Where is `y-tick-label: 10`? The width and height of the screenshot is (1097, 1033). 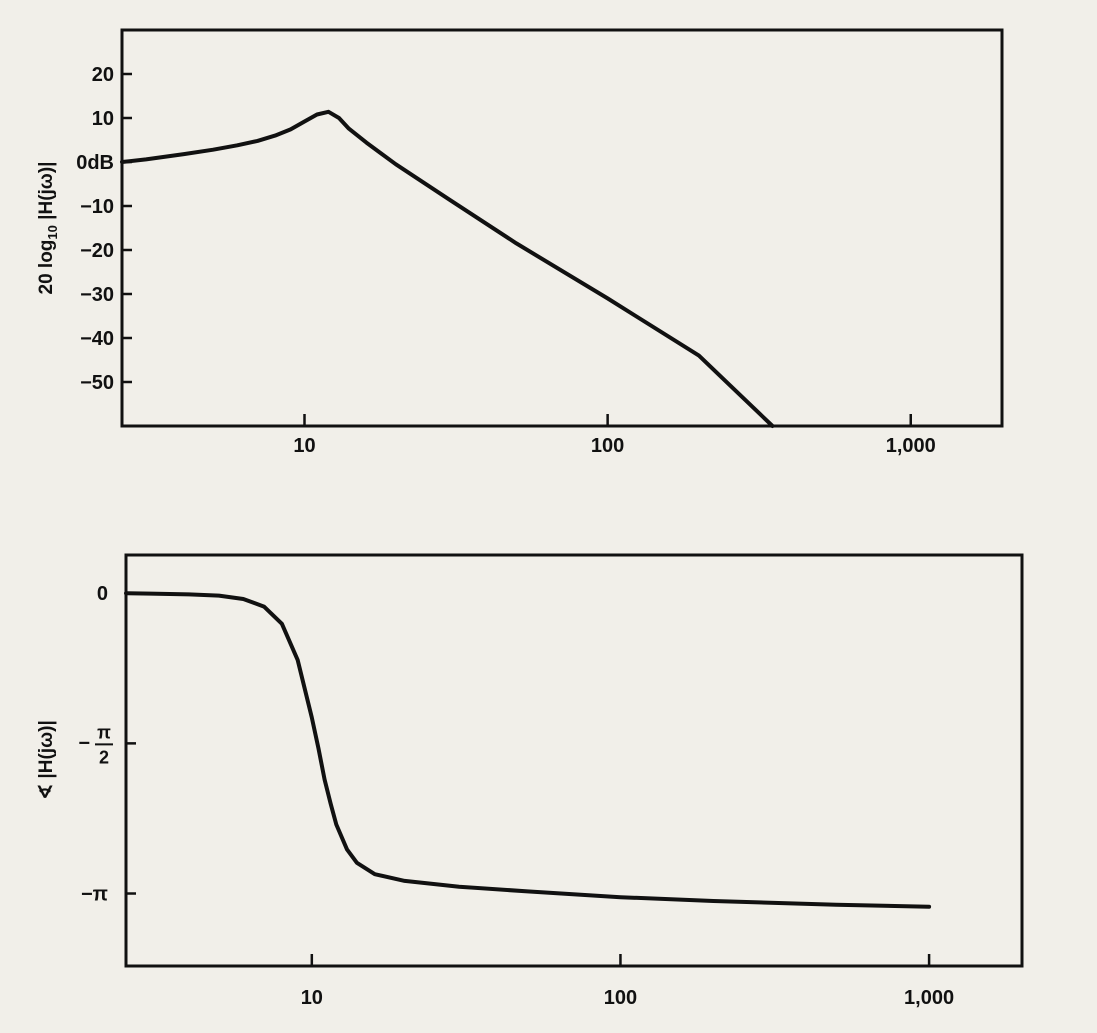
y-tick-label: 10 is located at coordinates (103, 119).